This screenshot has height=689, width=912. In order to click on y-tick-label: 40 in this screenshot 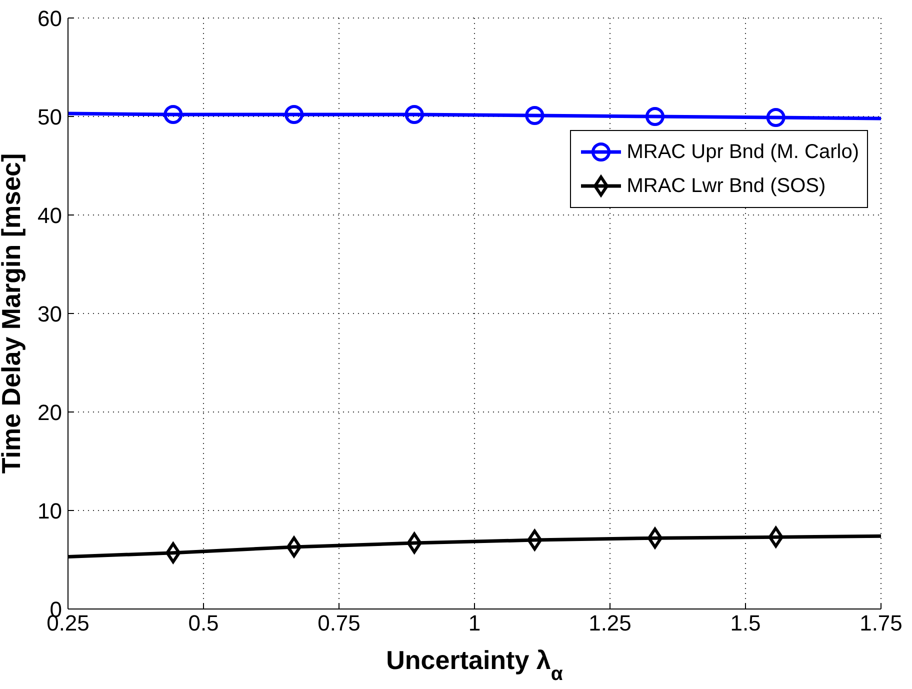, I will do `click(50, 215)`.